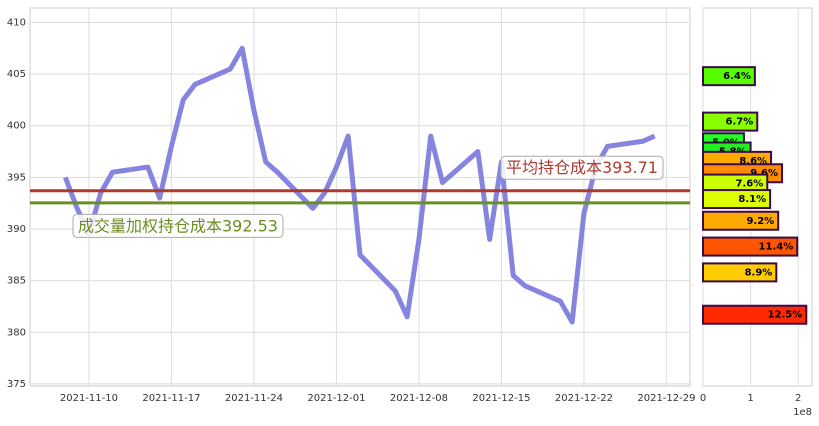 The width and height of the screenshot is (819, 426). I want to click on y-tick-label: 385, so click(16, 281).